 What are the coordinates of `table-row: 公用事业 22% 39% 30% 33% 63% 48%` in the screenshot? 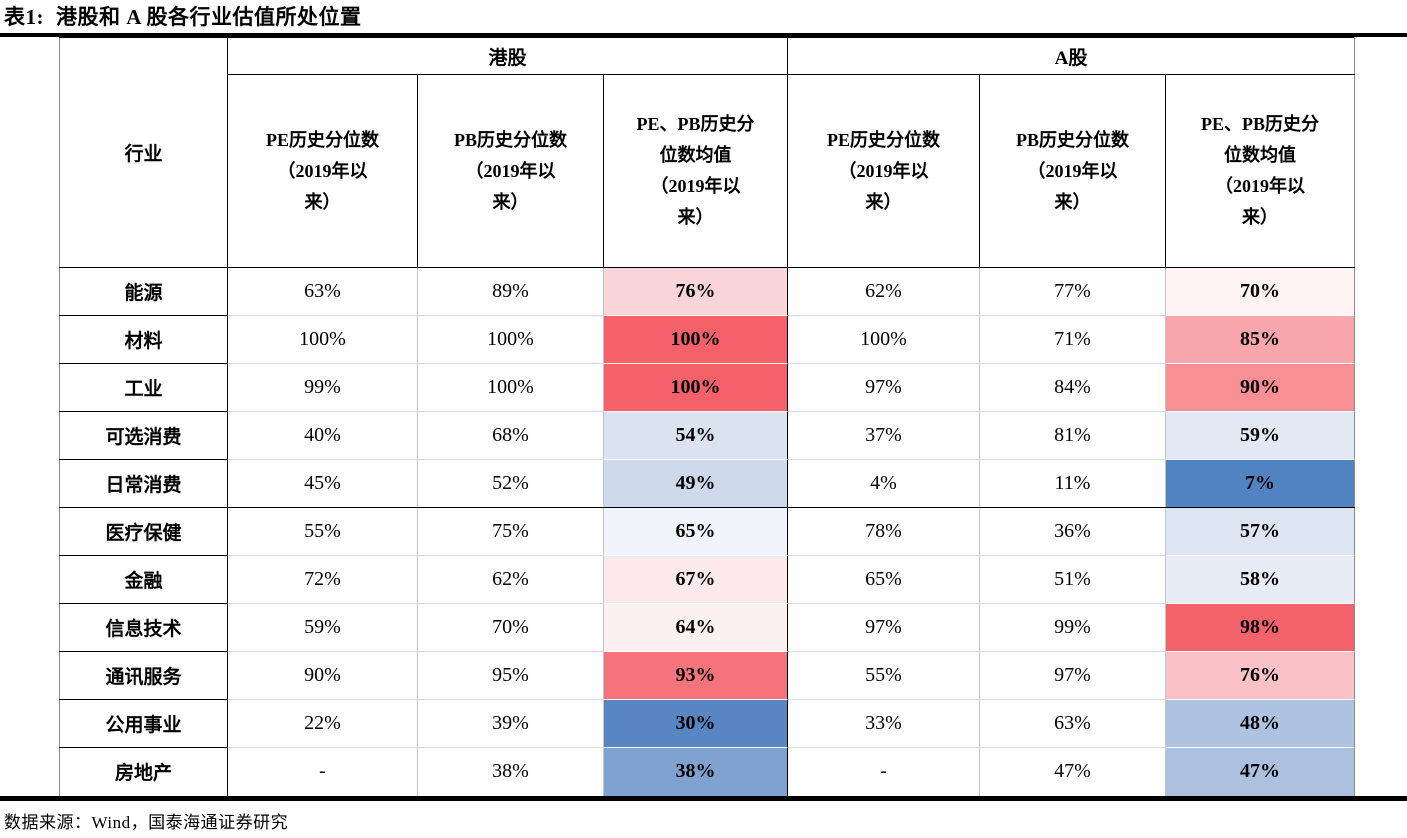 It's located at (707, 723).